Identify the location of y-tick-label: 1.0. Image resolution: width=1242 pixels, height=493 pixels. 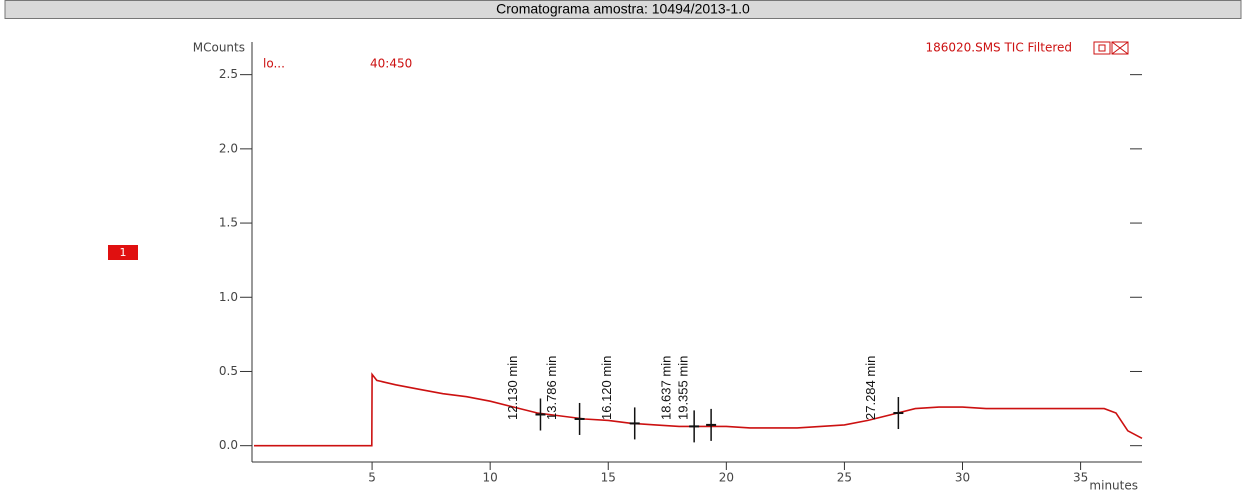
(228, 297).